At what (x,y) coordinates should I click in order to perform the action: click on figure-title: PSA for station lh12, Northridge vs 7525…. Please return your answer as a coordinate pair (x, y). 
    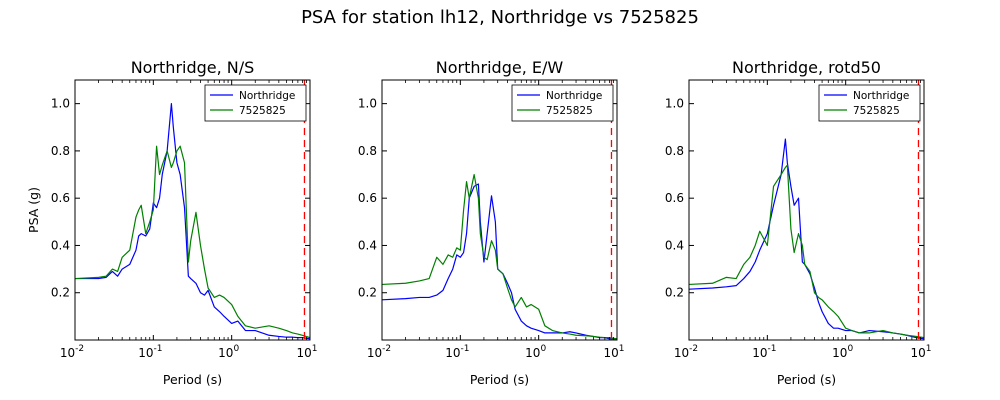
    Looking at the image, I should click on (500, 17).